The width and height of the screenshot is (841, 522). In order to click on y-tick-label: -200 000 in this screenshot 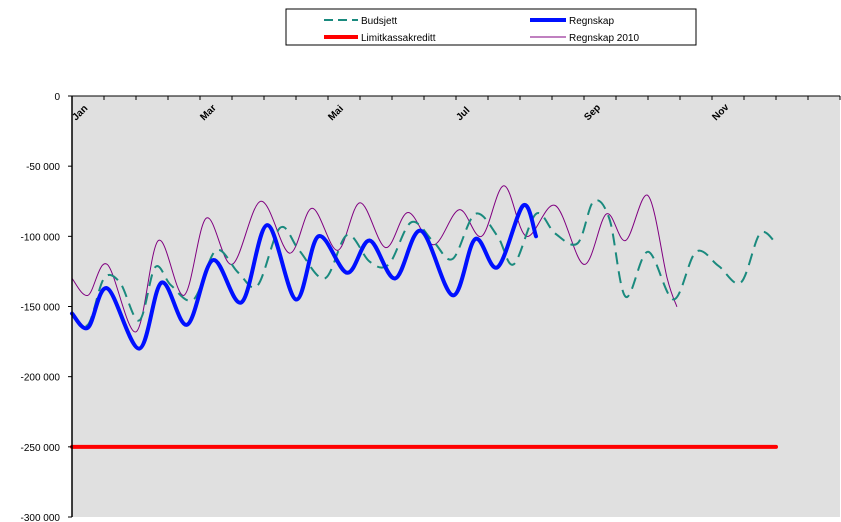, I will do `click(41, 378)`.